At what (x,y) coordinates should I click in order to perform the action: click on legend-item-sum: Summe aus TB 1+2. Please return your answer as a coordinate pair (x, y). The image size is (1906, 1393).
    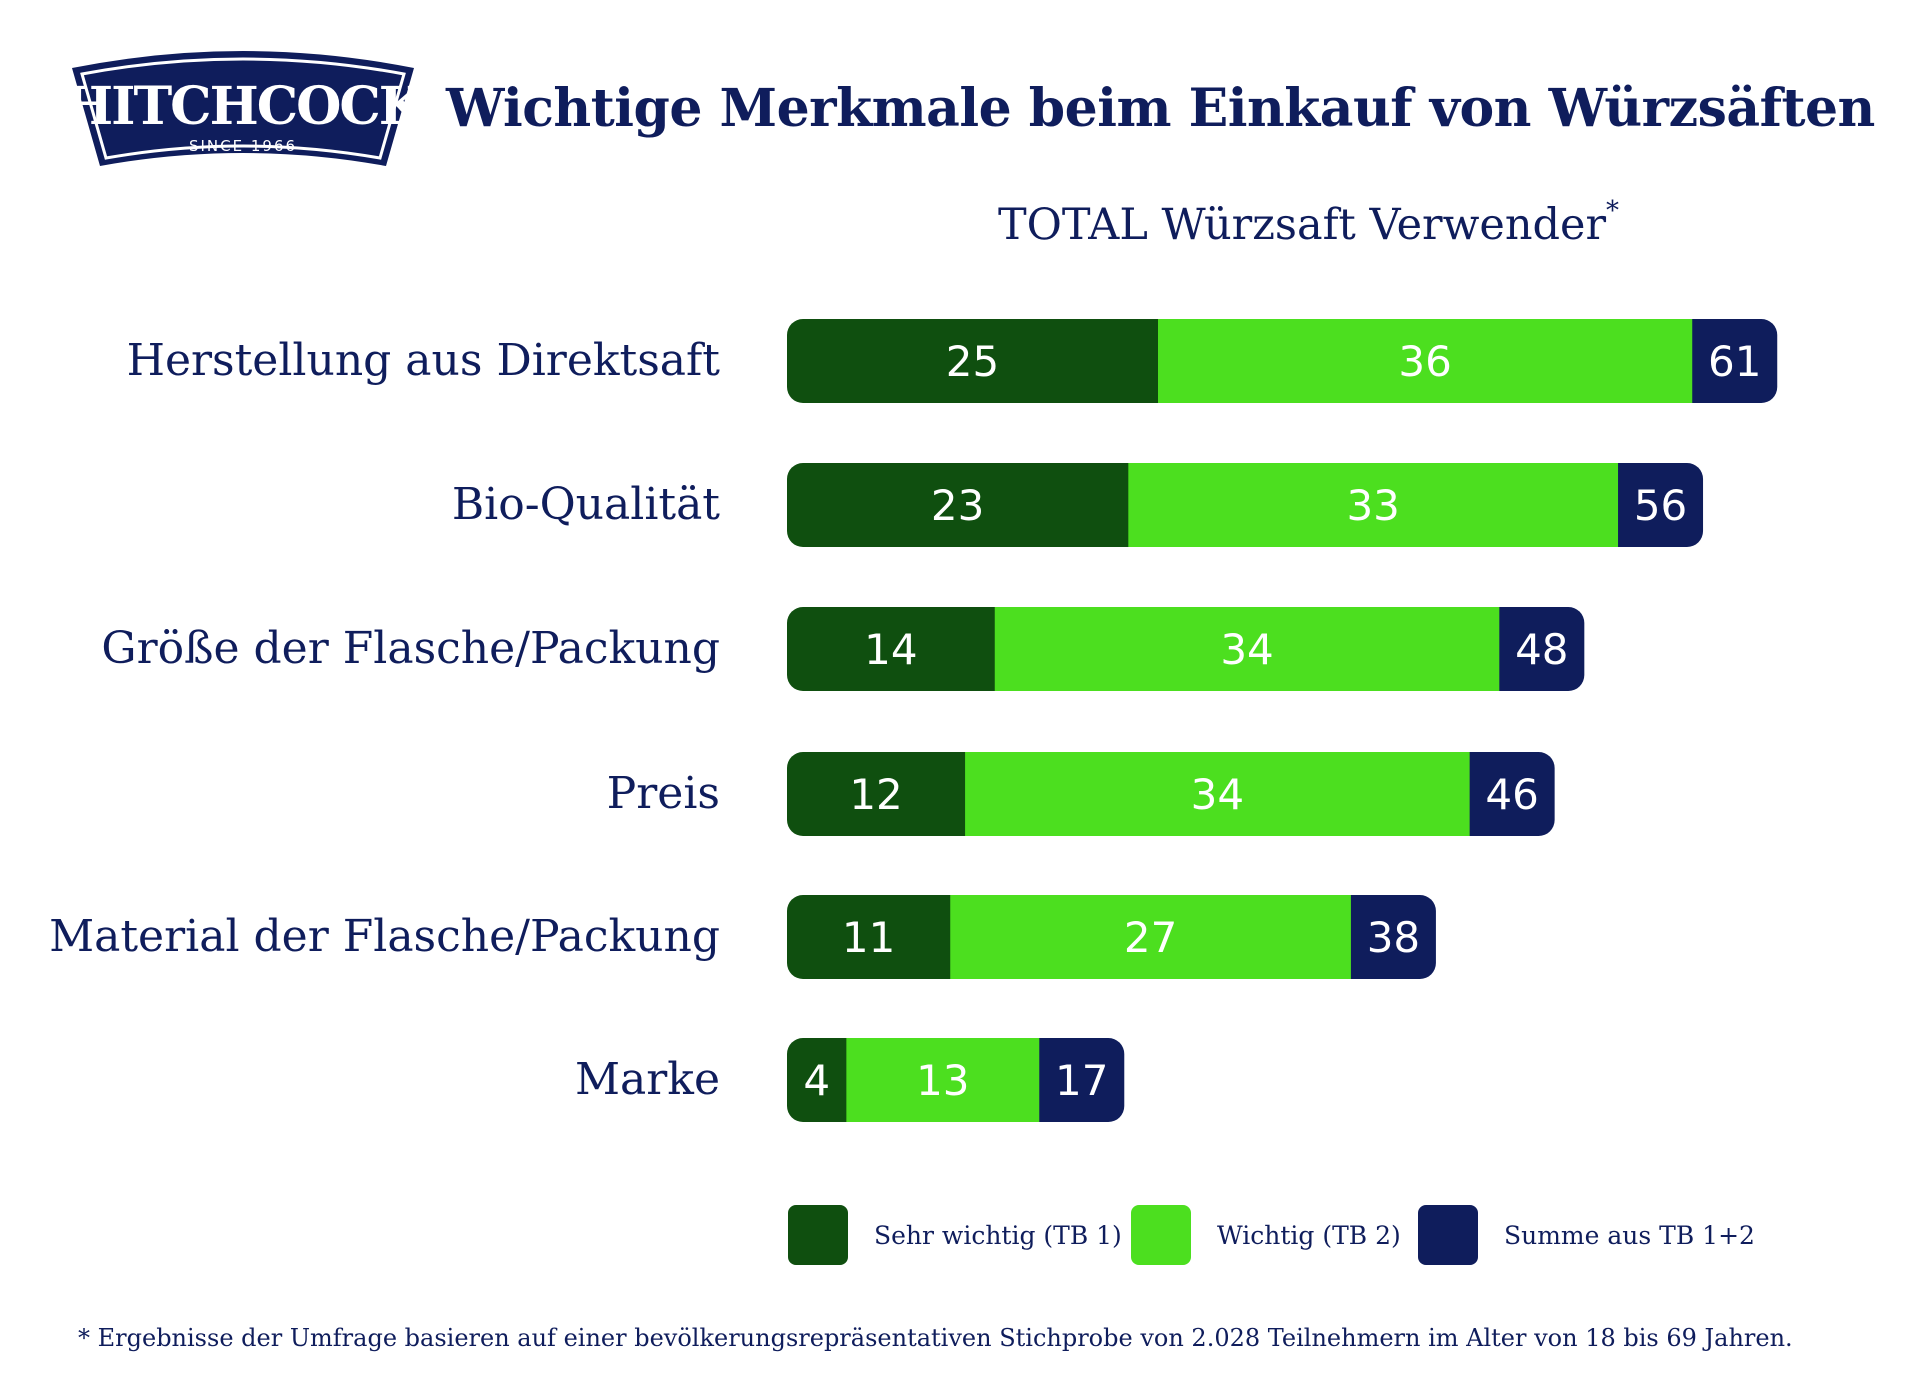
    Looking at the image, I should click on (1586, 1235).